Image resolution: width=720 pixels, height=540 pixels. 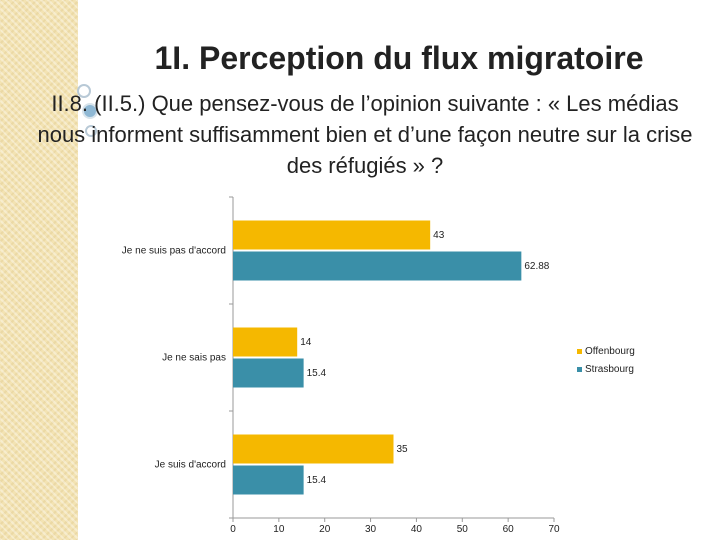 I want to click on x-tick-label: 70, so click(x=554, y=529).